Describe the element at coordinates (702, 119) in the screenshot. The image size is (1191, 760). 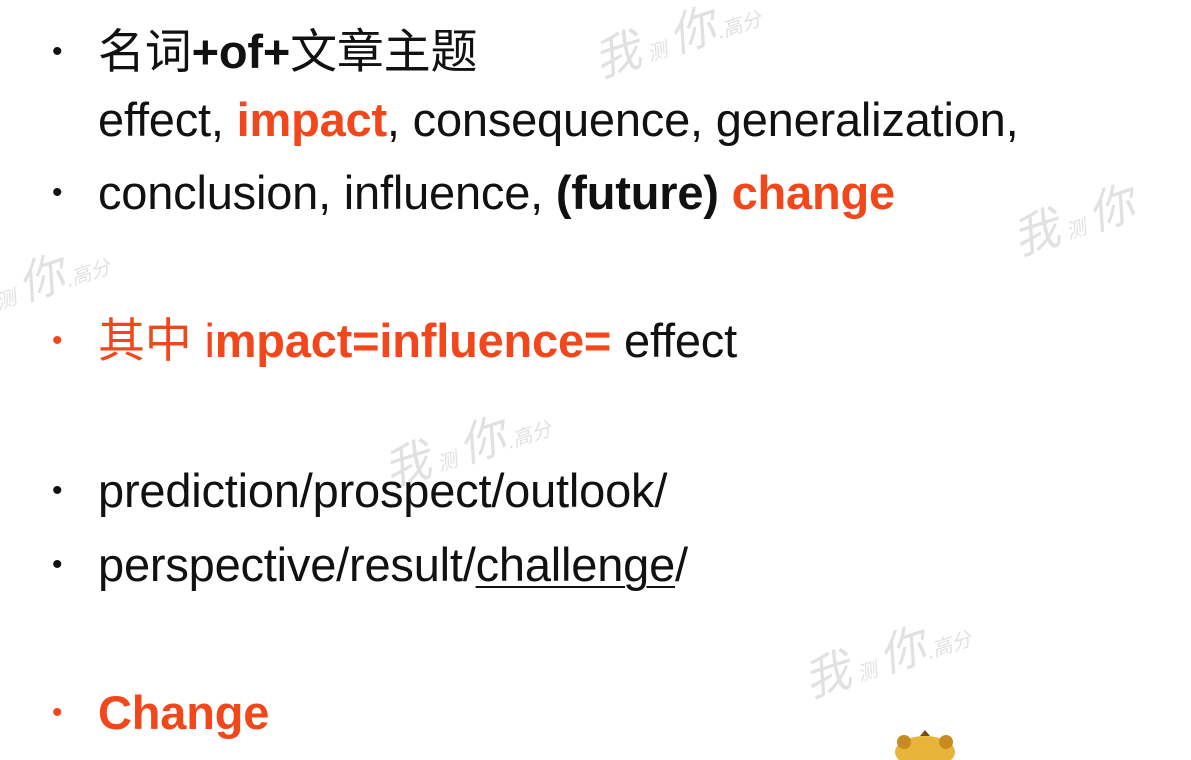
I see `text-segment: , consequence, generalization,` at that location.